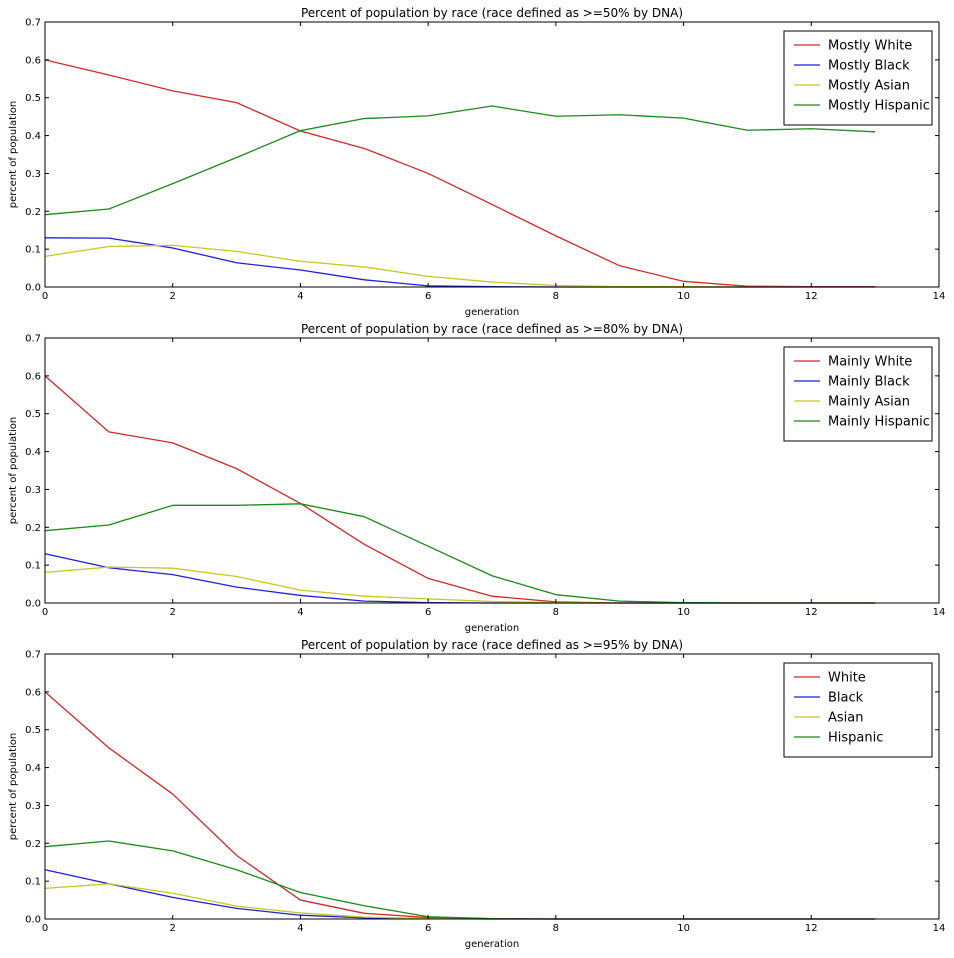 This screenshot has height=958, width=954. What do you see at coordinates (870, 46) in the screenshot?
I see `chart-1-legend-label-1: Mostly White` at bounding box center [870, 46].